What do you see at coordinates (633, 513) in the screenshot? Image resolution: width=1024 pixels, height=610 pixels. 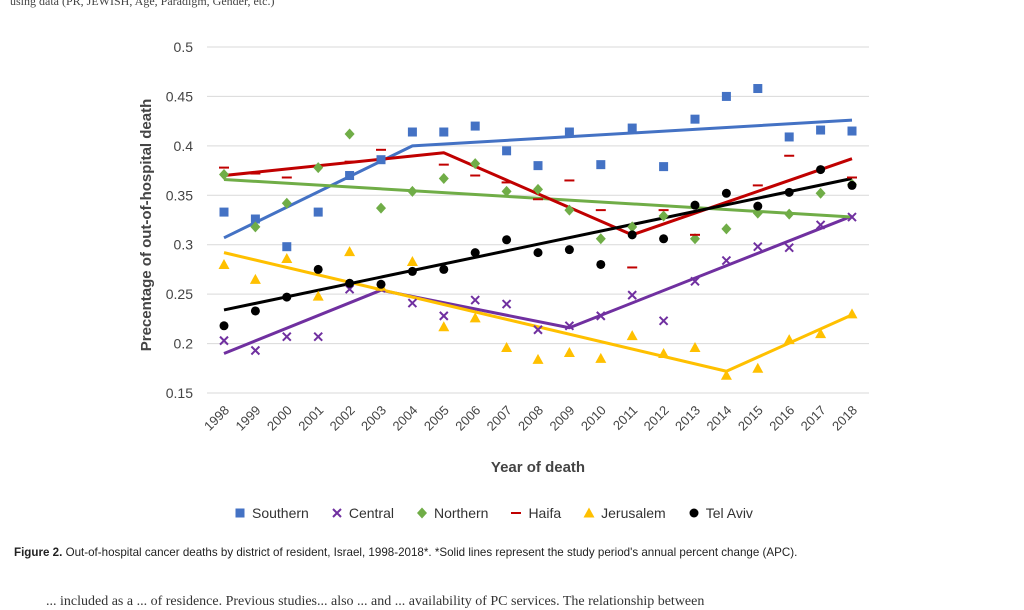 I see `legend-label: Jerusalem` at bounding box center [633, 513].